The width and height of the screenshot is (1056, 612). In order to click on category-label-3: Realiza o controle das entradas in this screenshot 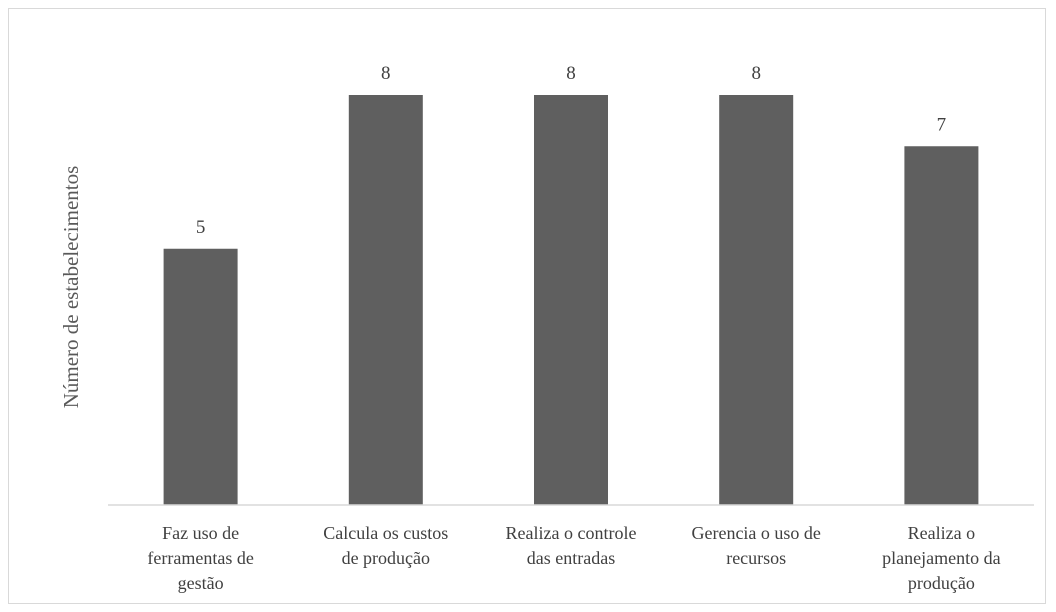, I will do `click(571, 545)`.